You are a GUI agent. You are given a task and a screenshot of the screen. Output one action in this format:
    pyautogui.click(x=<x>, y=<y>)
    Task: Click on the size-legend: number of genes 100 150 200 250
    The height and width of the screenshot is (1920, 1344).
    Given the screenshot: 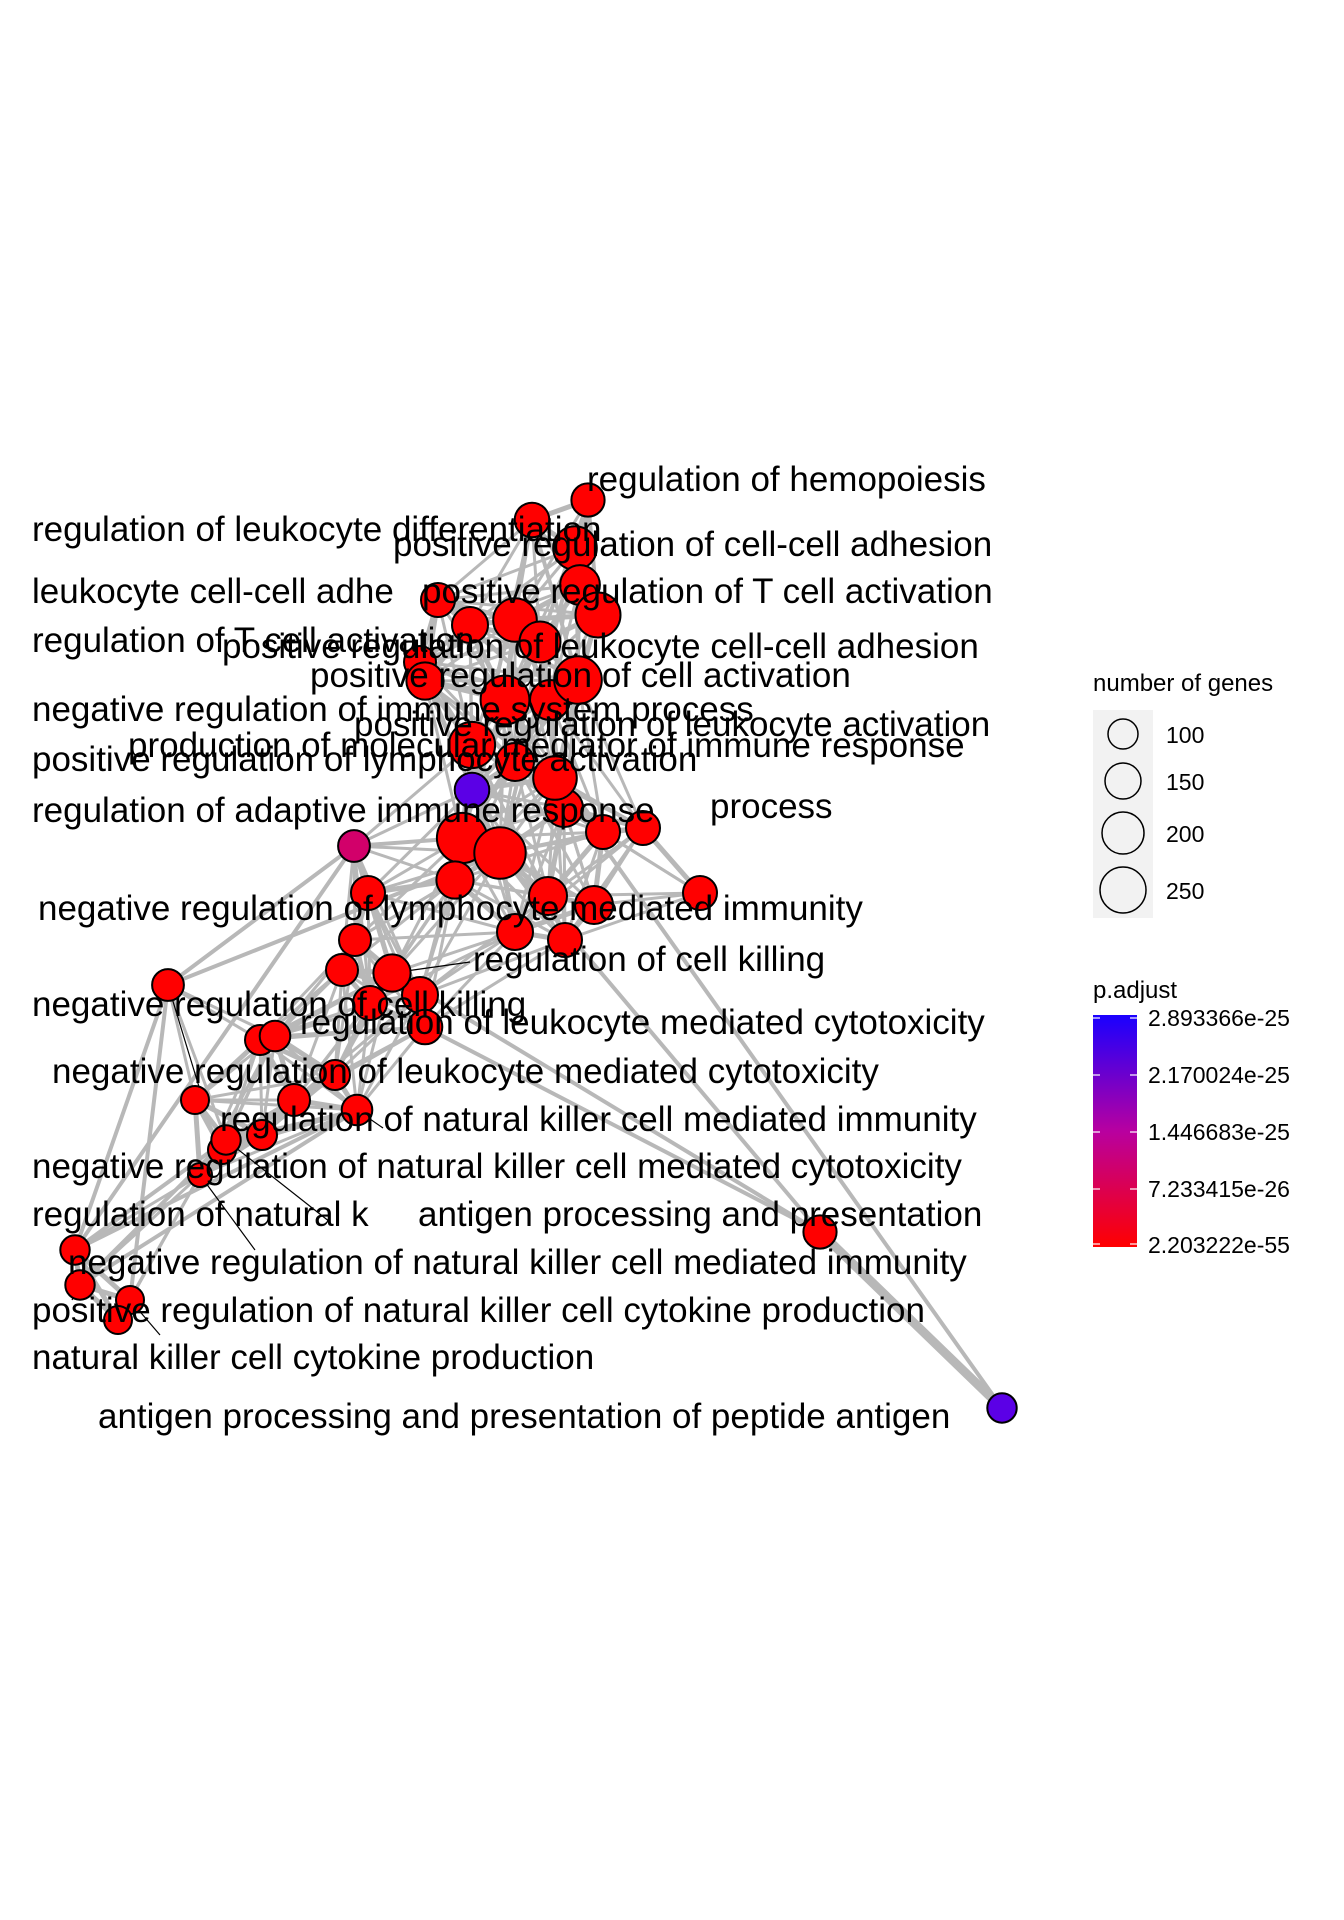 What is the action you would take?
    pyautogui.click(x=1183, y=794)
    